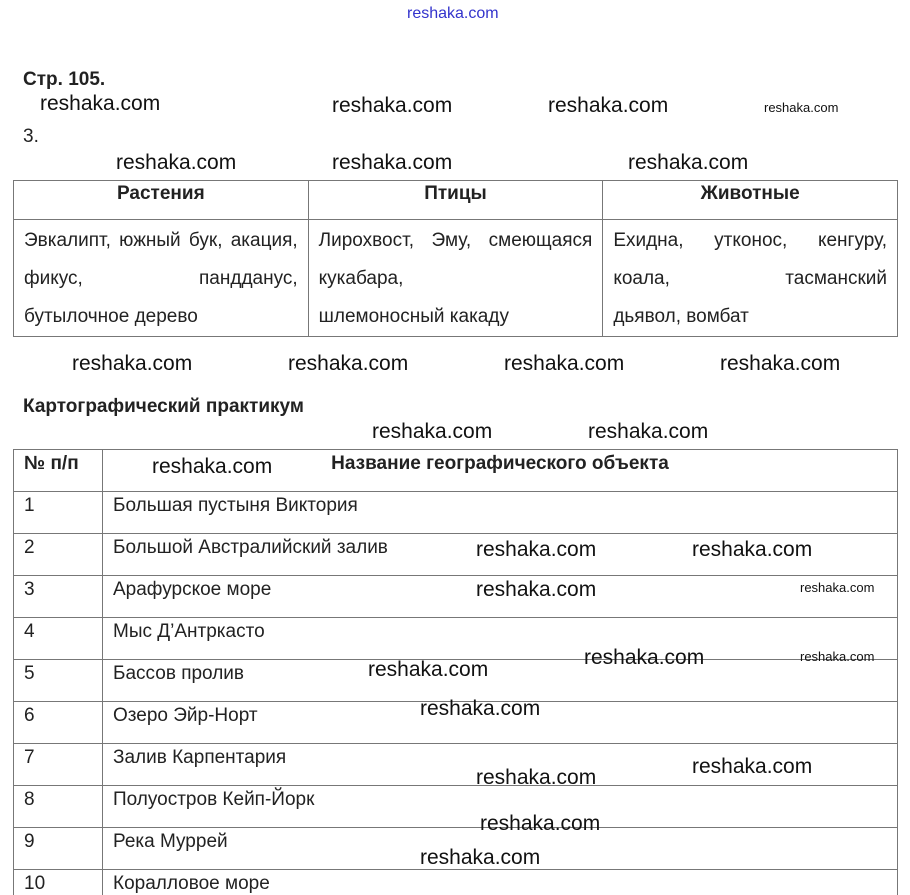 The height and width of the screenshot is (895, 910). What do you see at coordinates (500, 848) in the screenshot?
I see `object-name: Река Муррей` at bounding box center [500, 848].